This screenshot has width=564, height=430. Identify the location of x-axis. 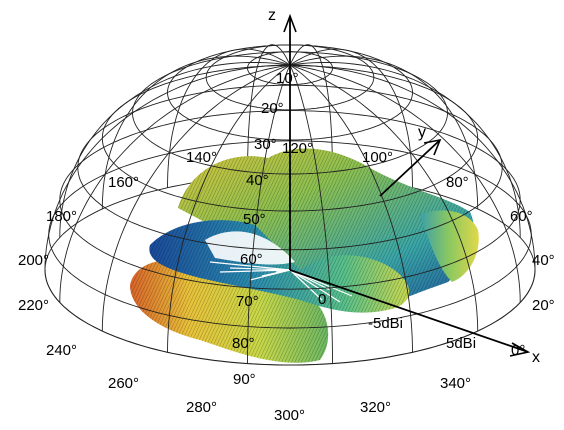
(409, 311).